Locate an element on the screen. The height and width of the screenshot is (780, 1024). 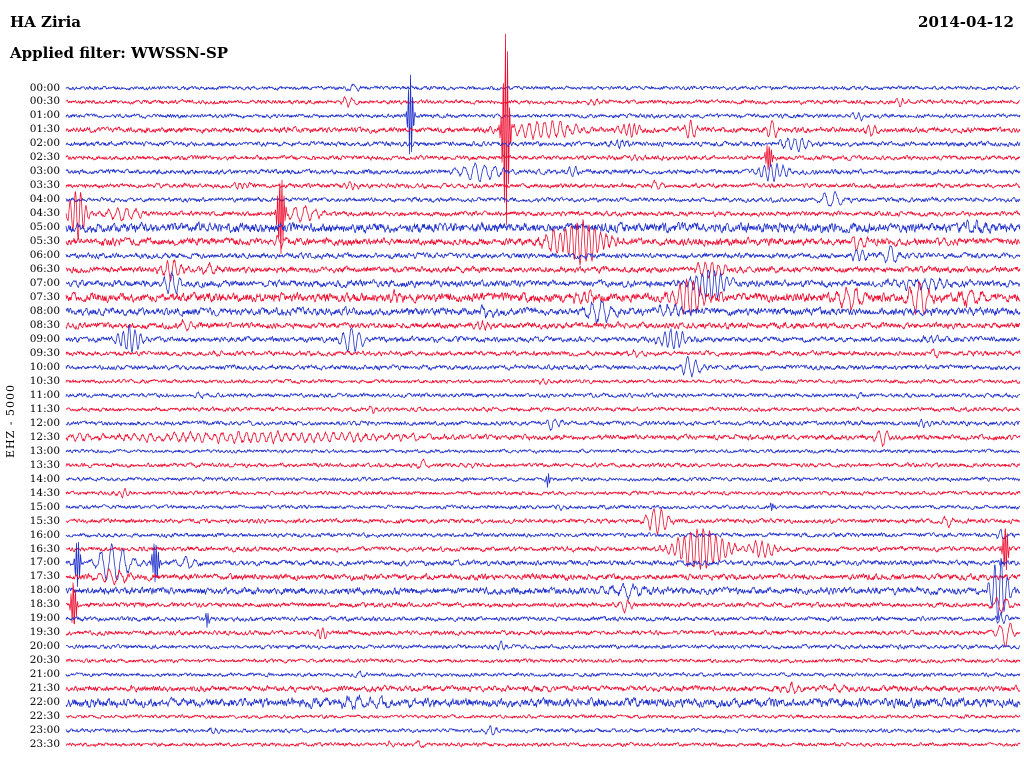
time-label: 07:30 is located at coordinates (44, 297).